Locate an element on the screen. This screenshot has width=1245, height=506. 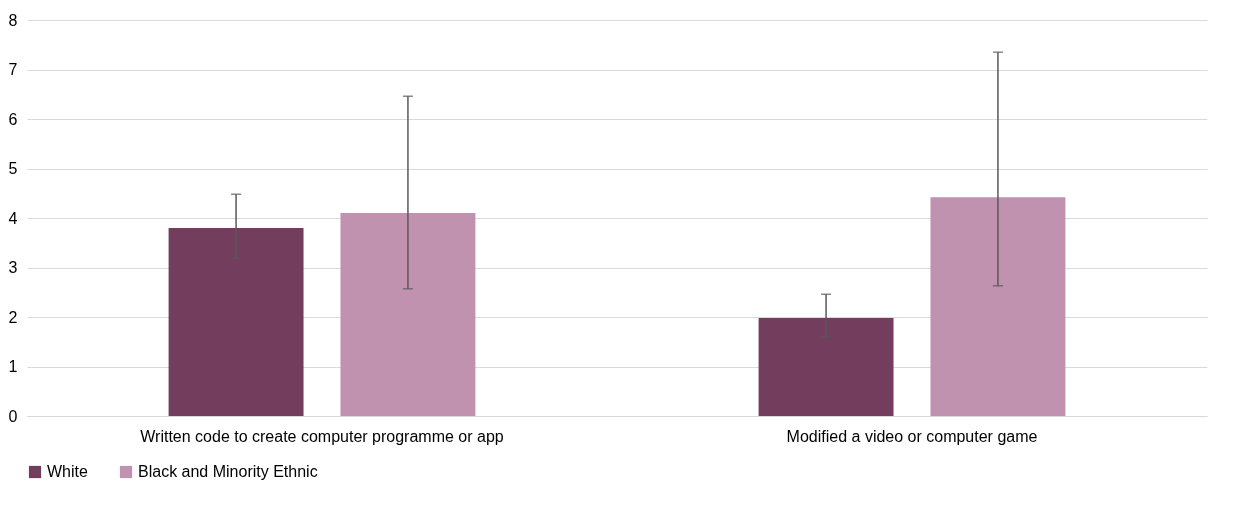
y-tick-label: 3 is located at coordinates (13, 267).